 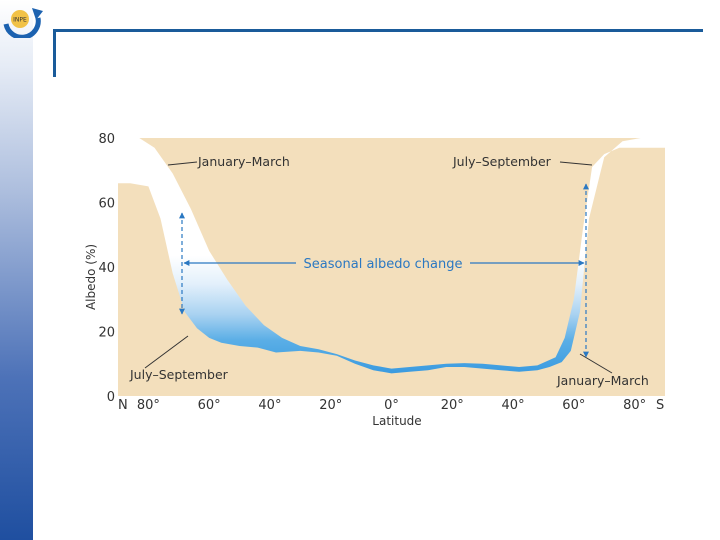 What do you see at coordinates (391, 405) in the screenshot?
I see `x-tick-label: 0°` at bounding box center [391, 405].